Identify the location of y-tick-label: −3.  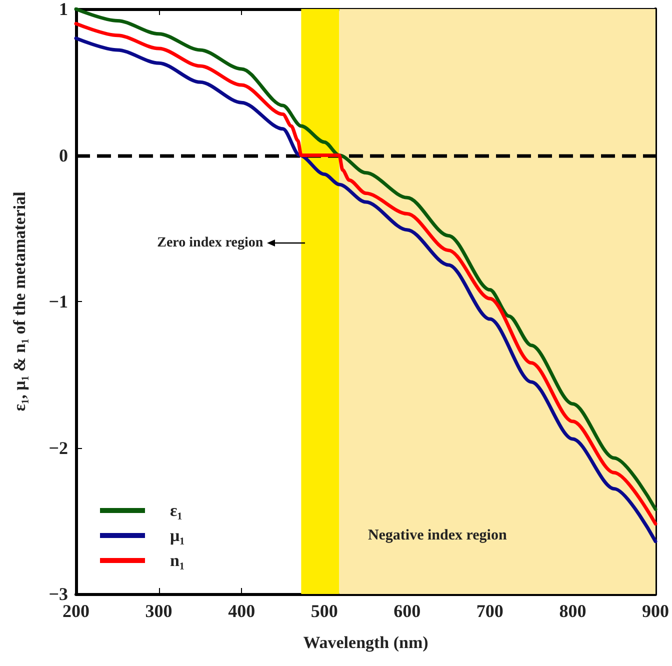
(58, 594).